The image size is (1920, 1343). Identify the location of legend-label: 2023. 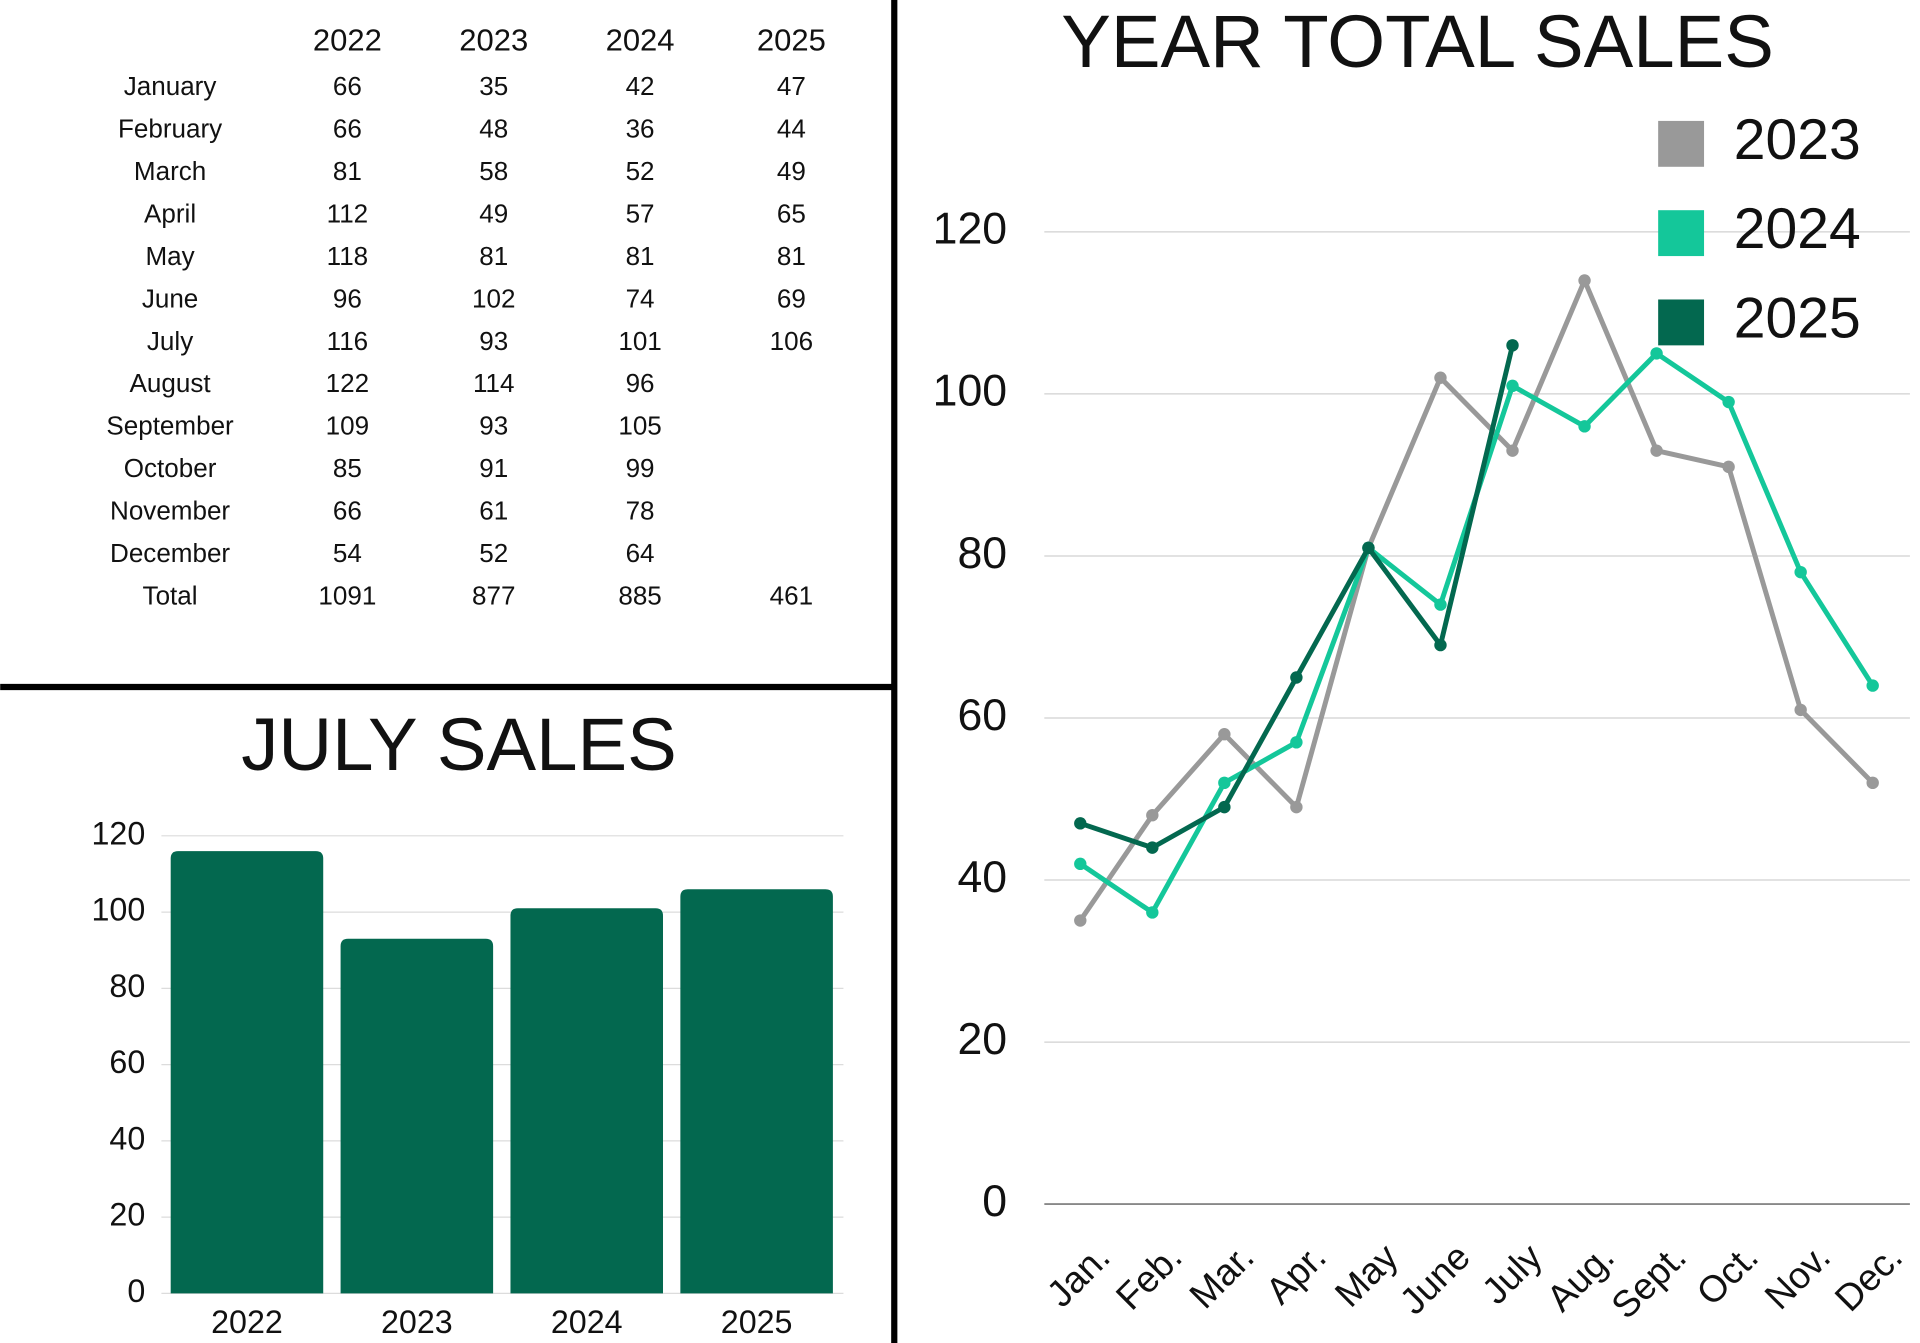
(1797, 140).